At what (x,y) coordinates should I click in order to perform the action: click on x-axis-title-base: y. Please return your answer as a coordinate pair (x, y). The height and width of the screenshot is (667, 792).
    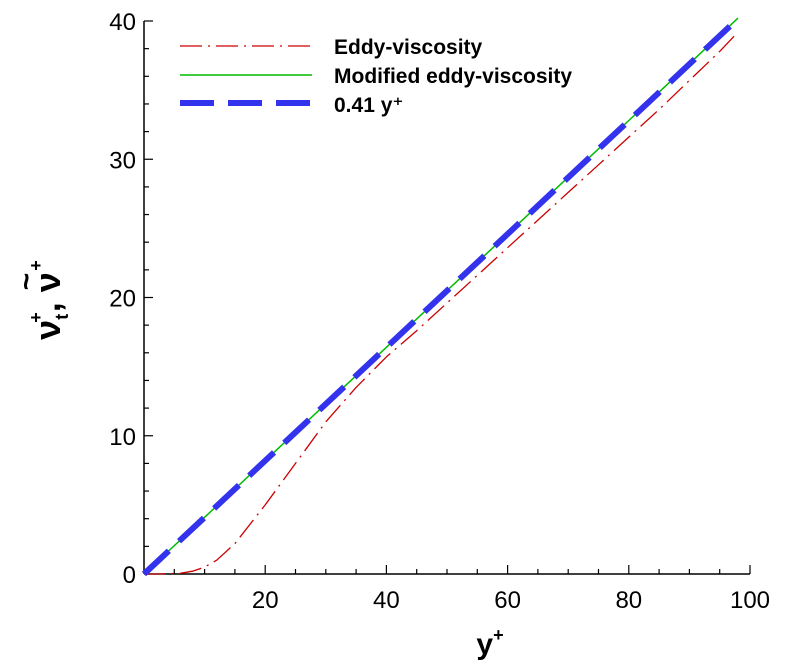
    Looking at the image, I should click on (484, 644).